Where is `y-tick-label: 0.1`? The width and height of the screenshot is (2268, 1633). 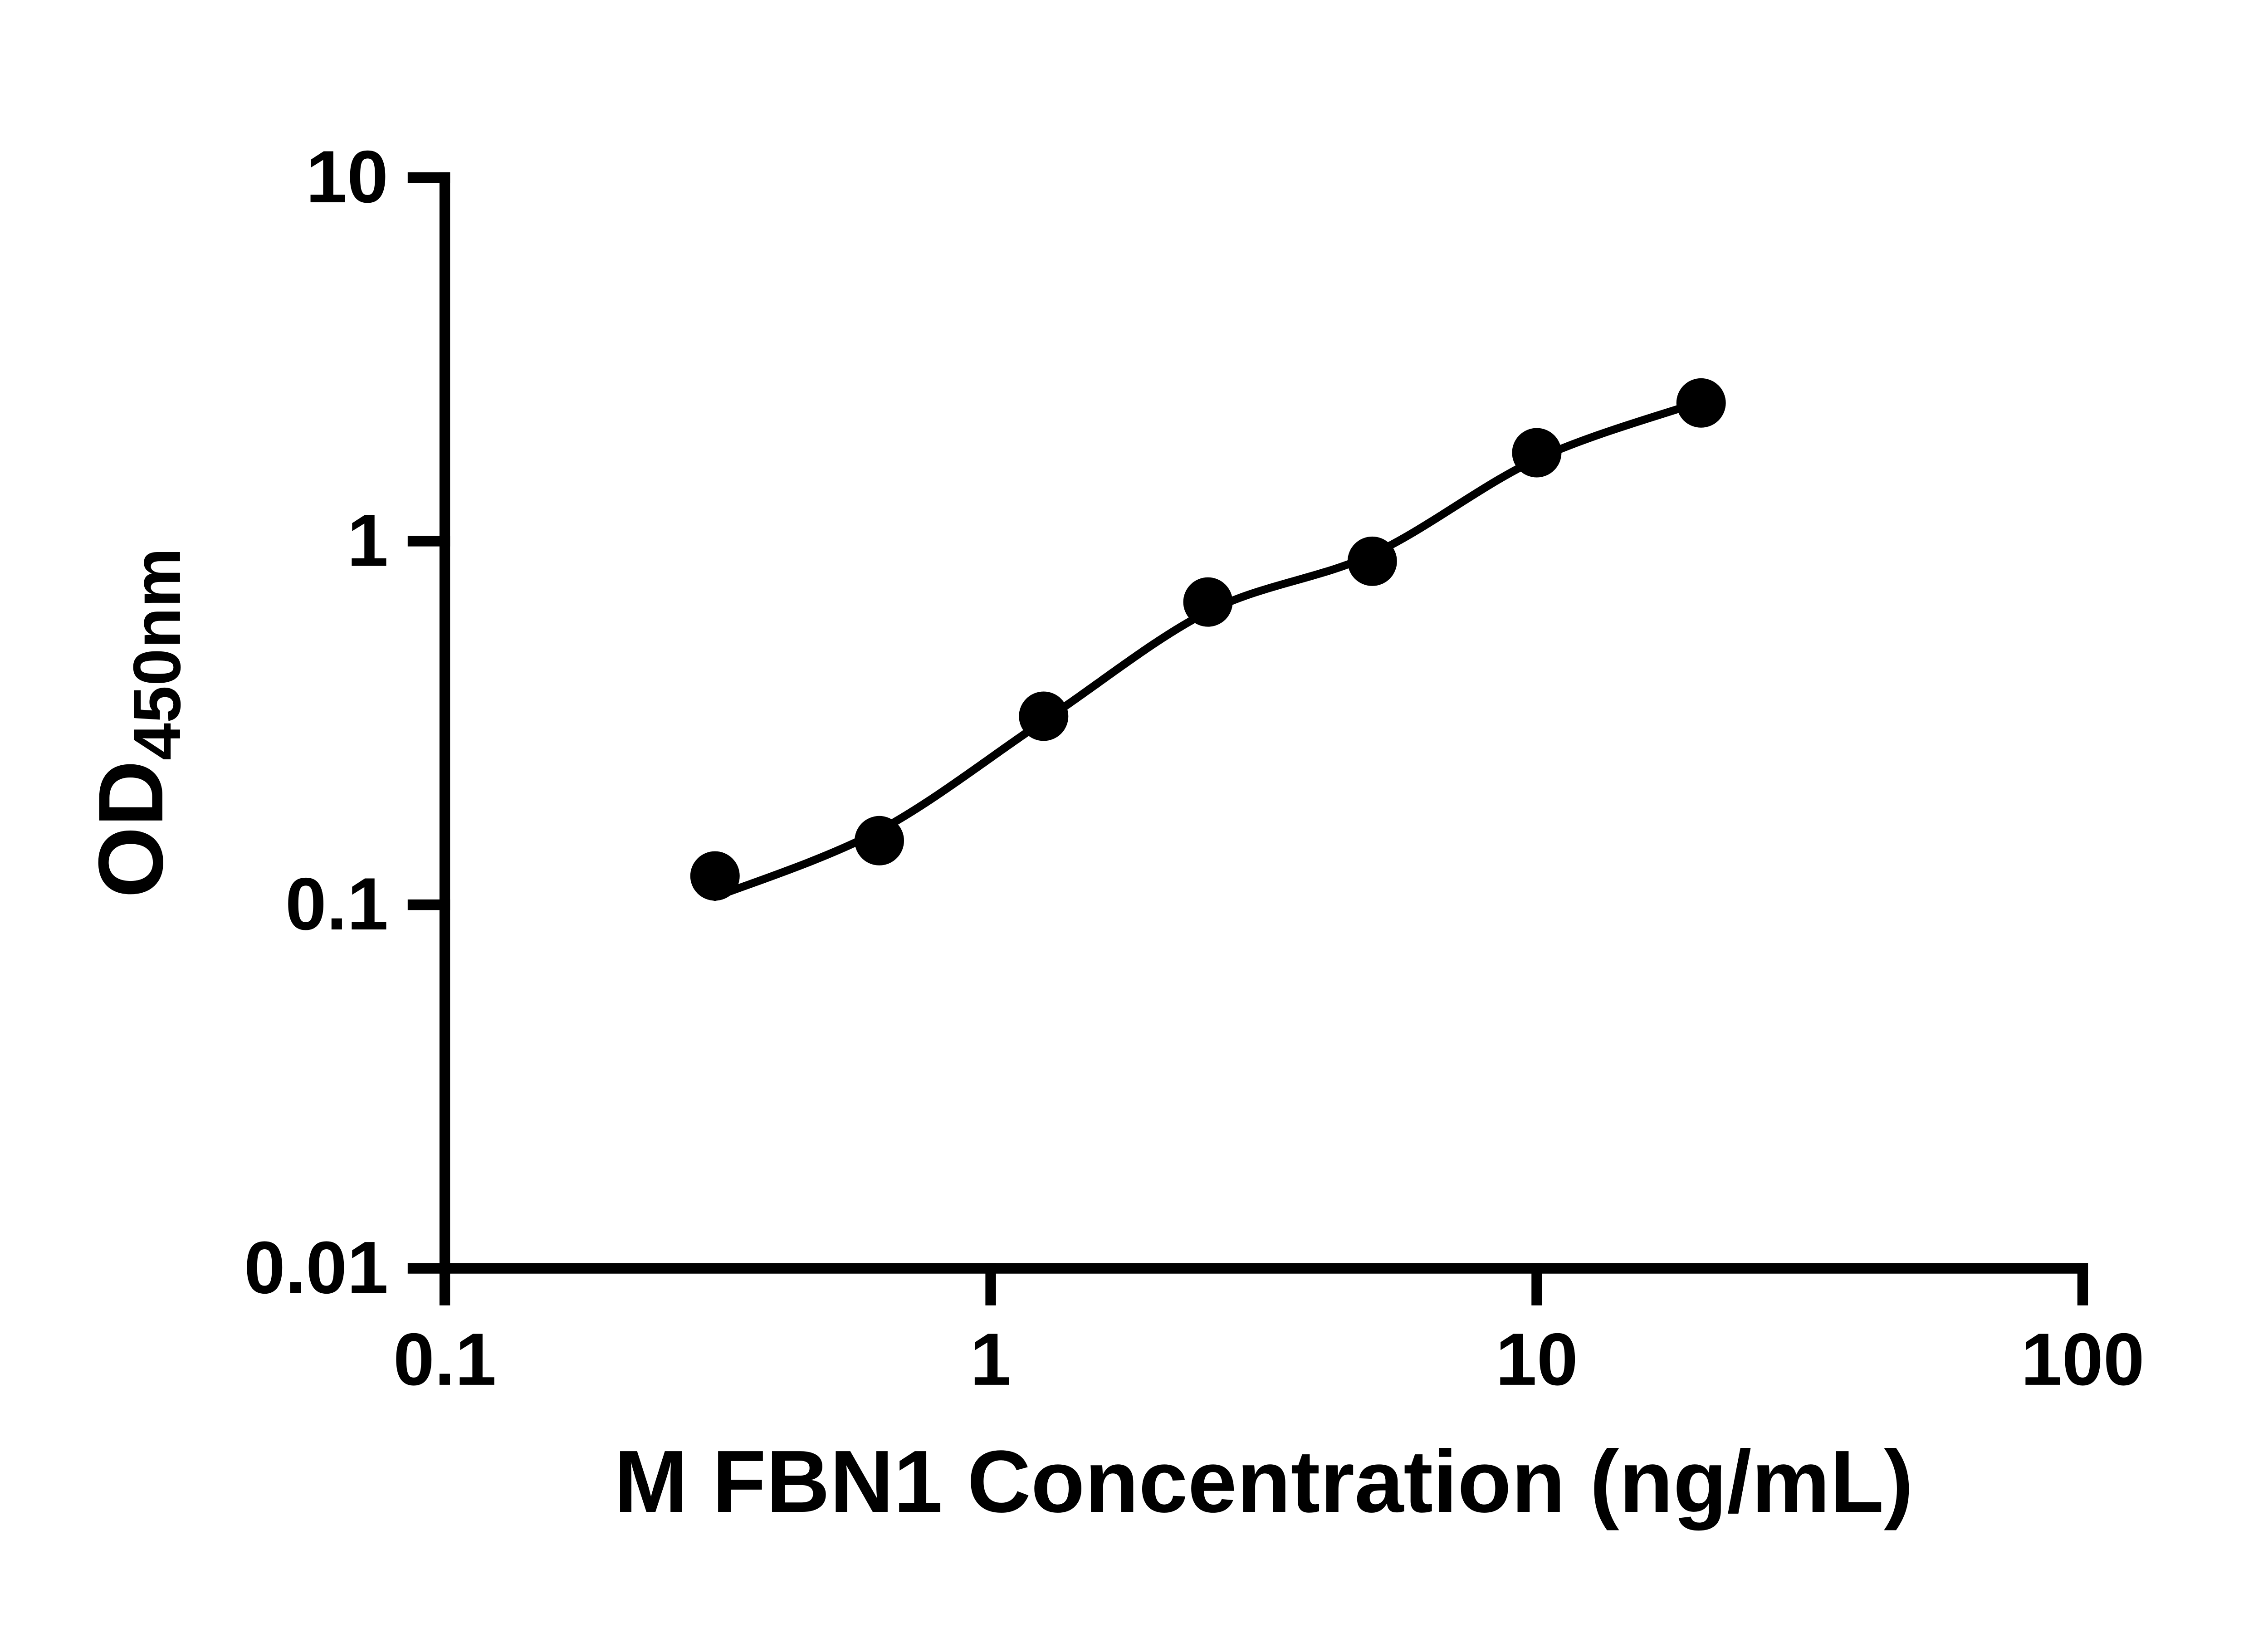
y-tick-label: 0.1 is located at coordinates (337, 903).